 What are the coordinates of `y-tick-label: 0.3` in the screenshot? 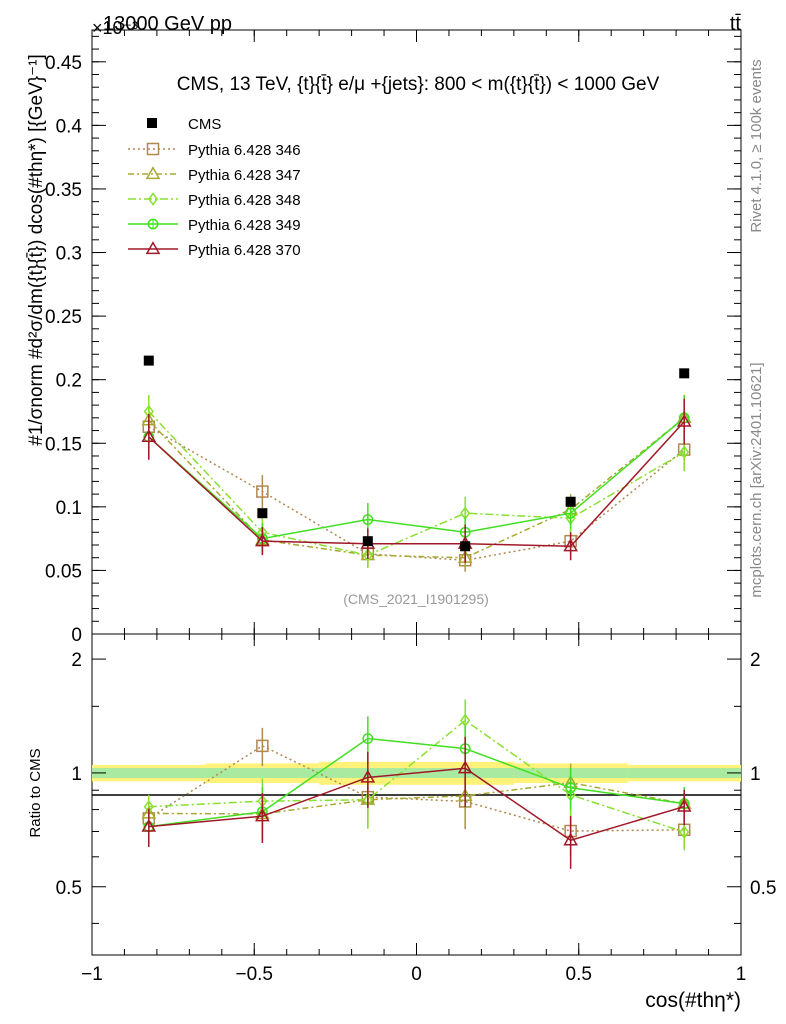 It's located at (69, 254).